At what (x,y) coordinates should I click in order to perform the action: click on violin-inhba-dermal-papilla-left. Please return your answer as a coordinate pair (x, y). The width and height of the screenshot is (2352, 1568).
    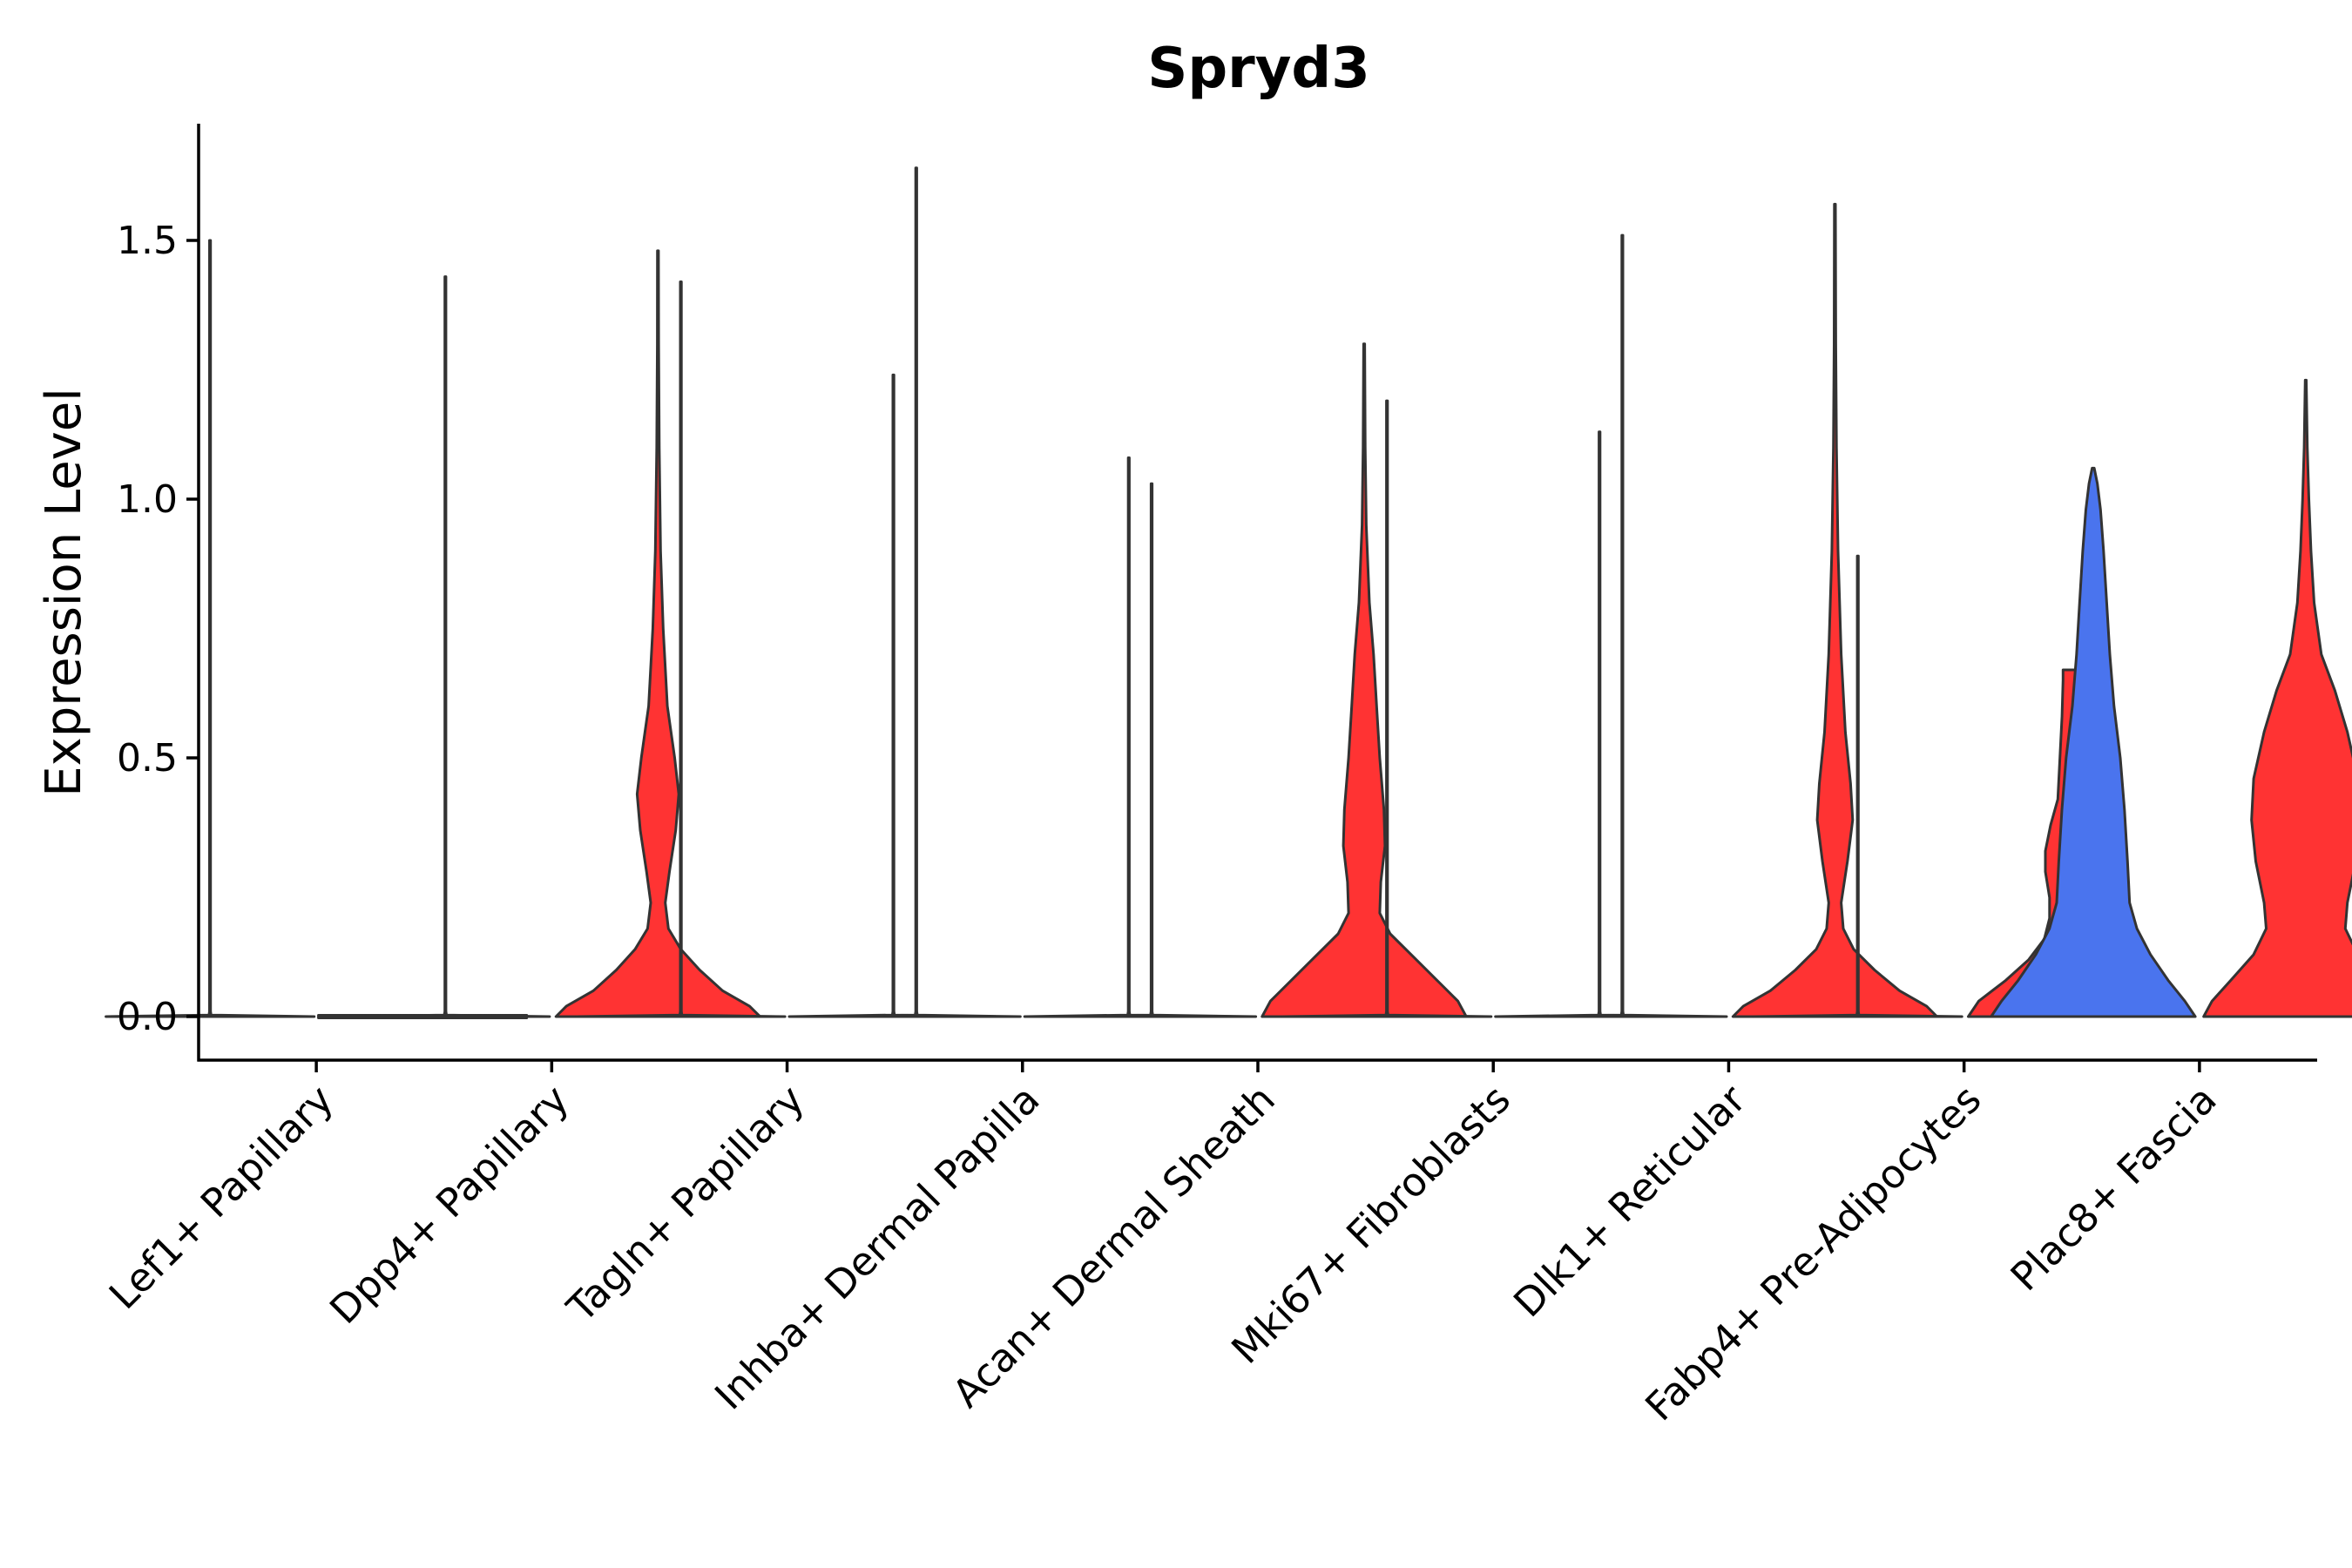
    Looking at the image, I should click on (916, 592).